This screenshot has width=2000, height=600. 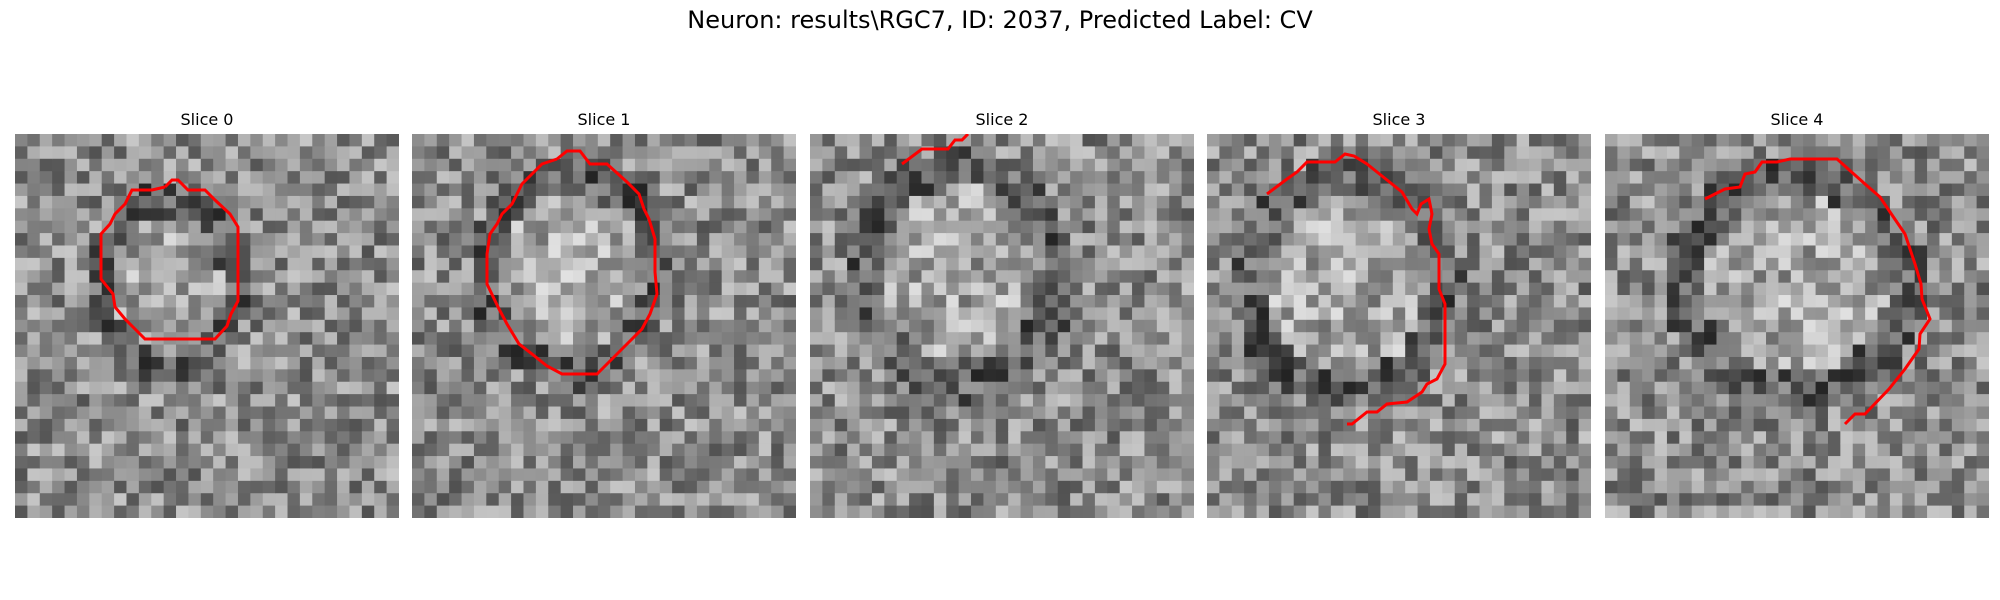 I want to click on slice-title: Slice 1, so click(x=604, y=119).